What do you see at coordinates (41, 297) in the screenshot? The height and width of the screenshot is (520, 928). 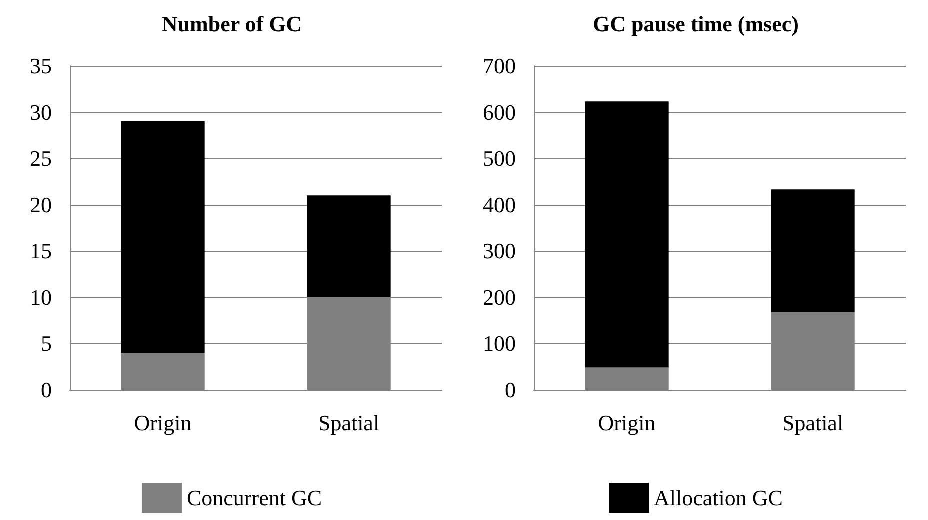 I see `y-tick-label: 10` at bounding box center [41, 297].